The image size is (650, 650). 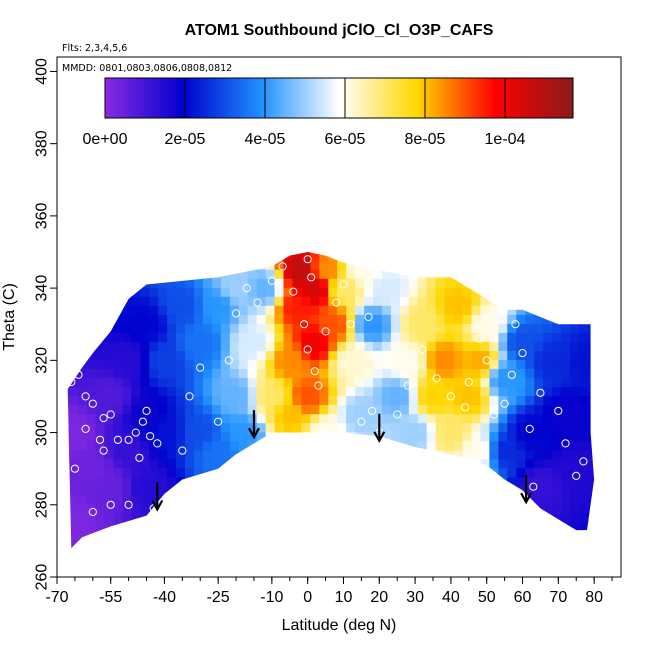 What do you see at coordinates (345, 139) in the screenshot?
I see `colorbar-label: 6e-05` at bounding box center [345, 139].